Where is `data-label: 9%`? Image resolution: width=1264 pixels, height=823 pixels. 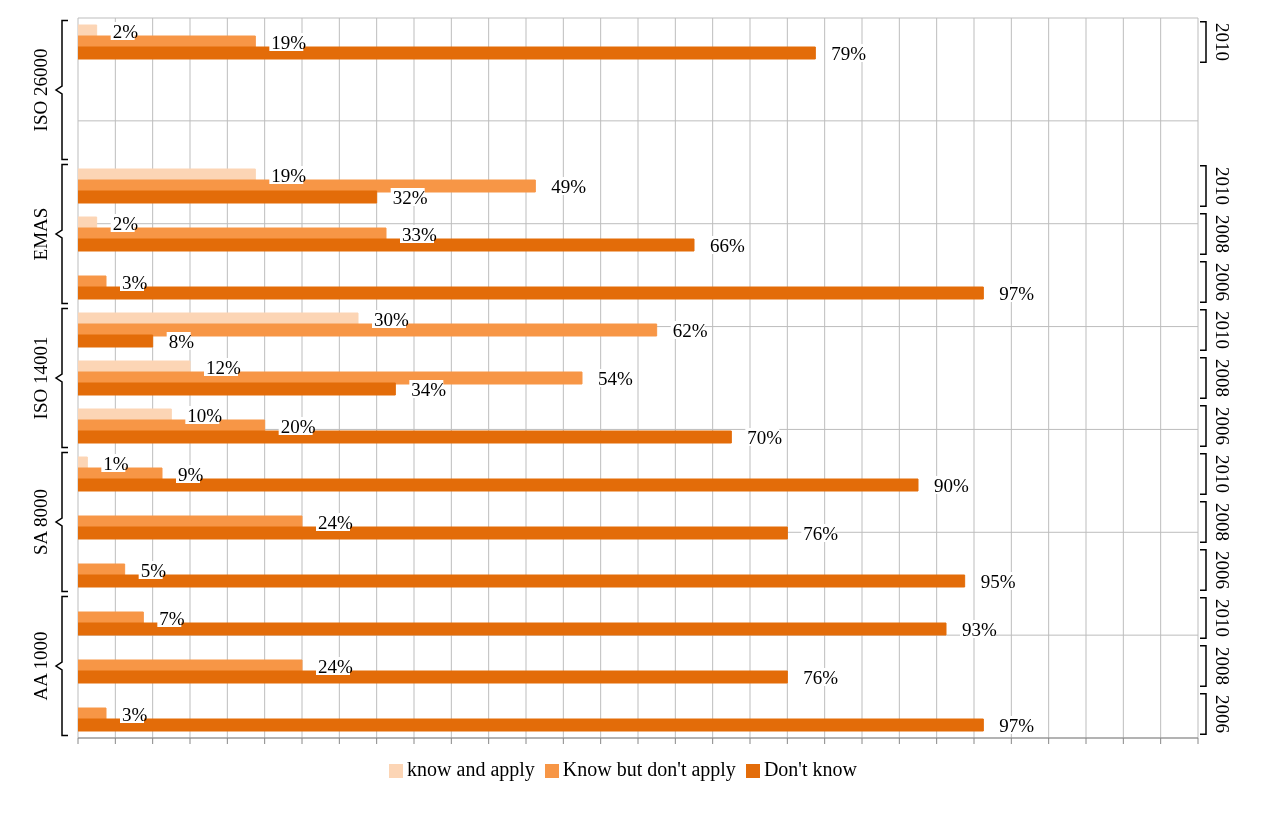
data-label: 9% is located at coordinates (191, 474).